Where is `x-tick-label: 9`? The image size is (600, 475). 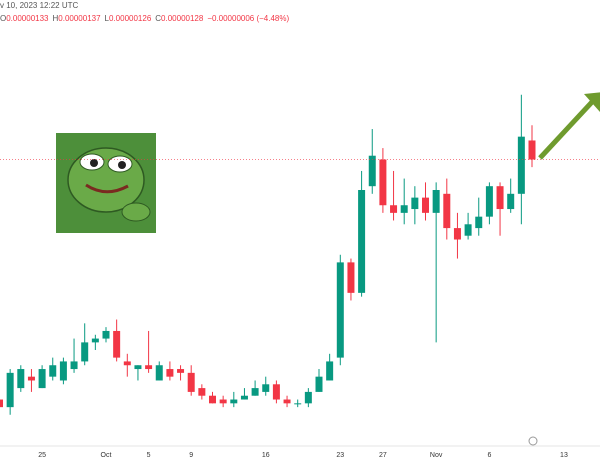 x-tick-label: 9 is located at coordinates (191, 455).